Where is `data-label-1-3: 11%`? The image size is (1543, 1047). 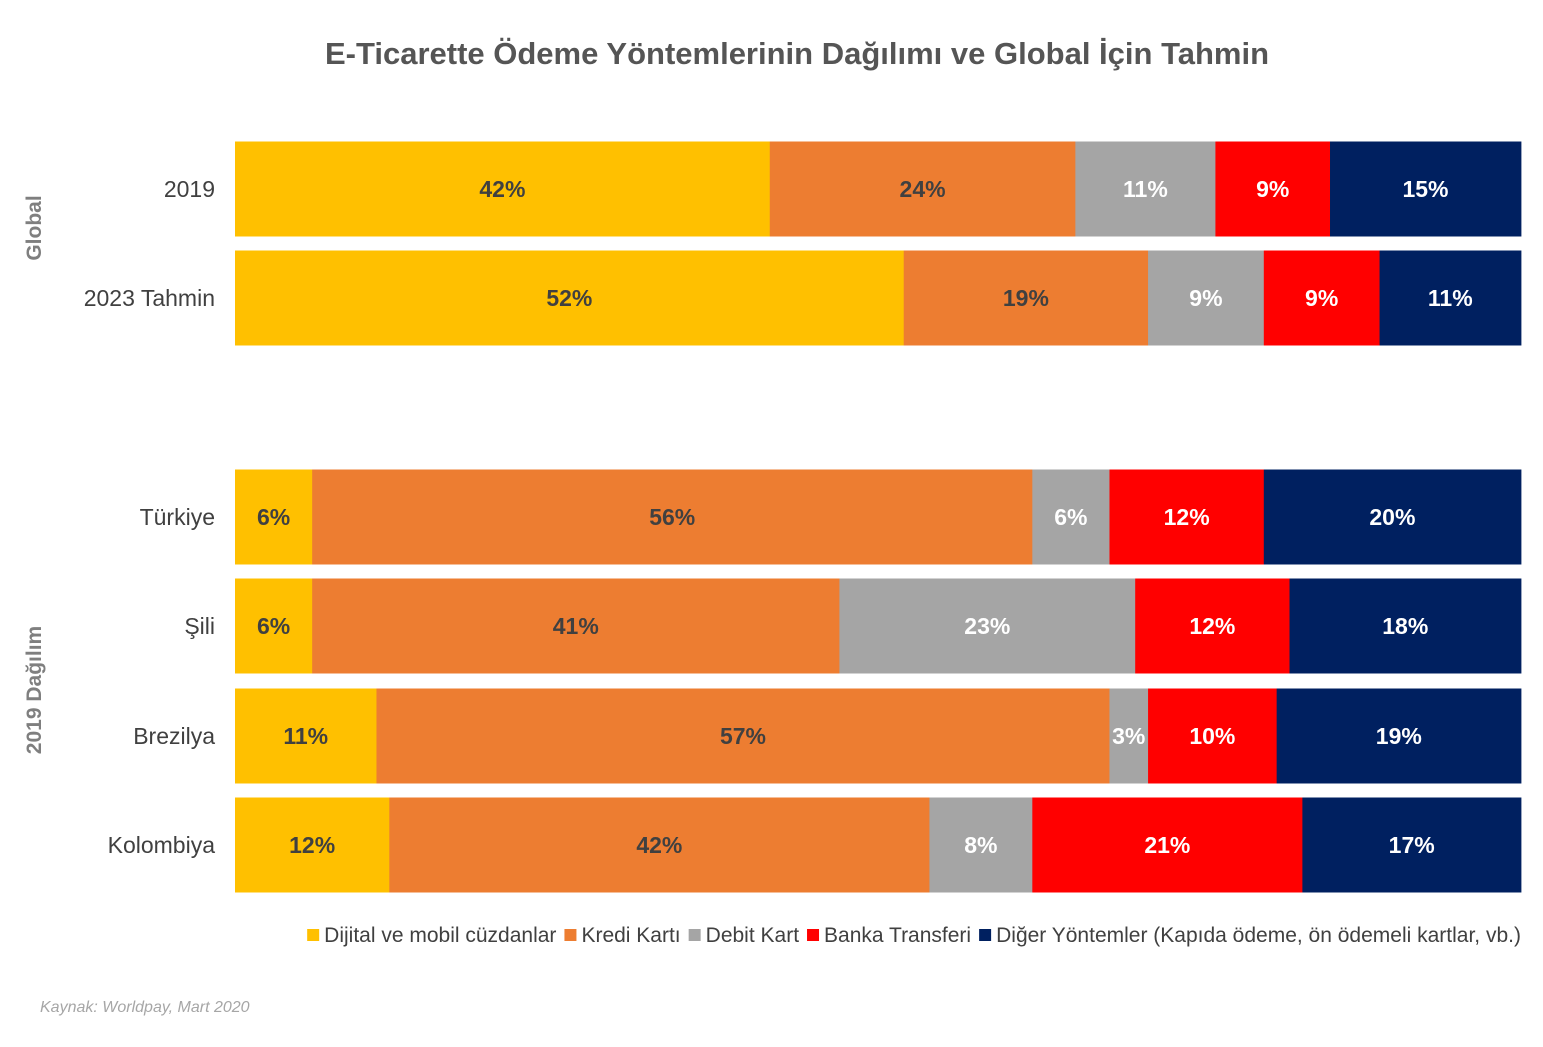
data-label-1-3: 11% is located at coordinates (1145, 189).